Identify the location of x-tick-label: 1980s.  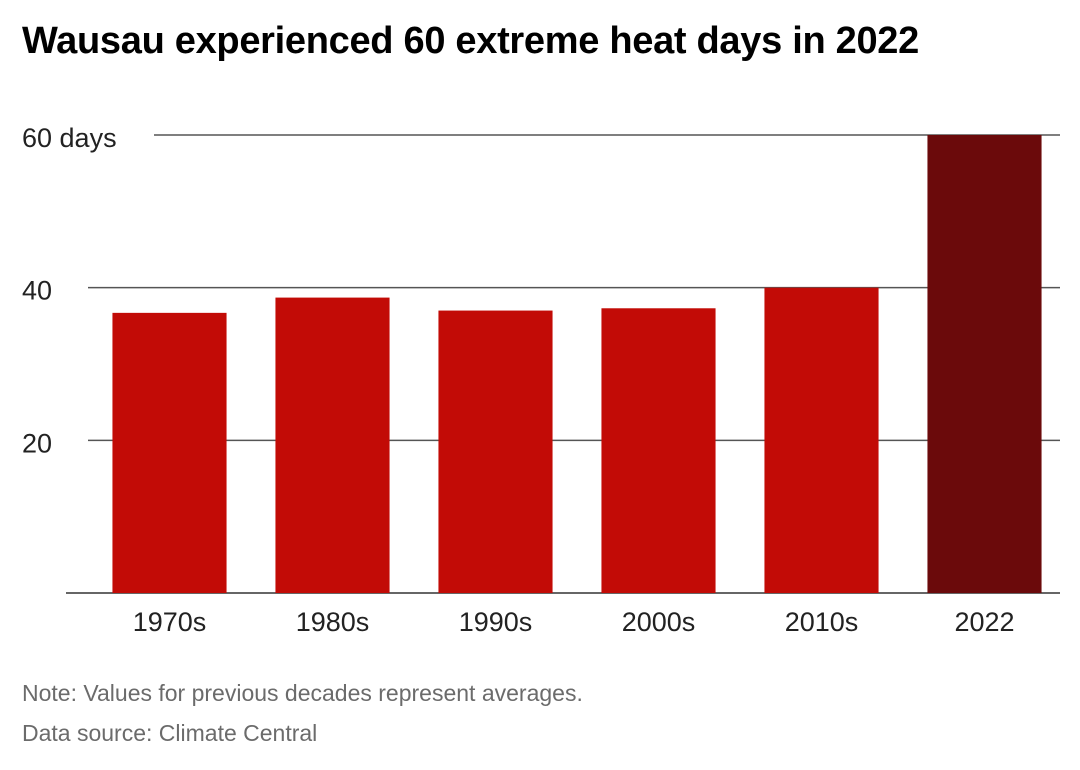
(333, 622).